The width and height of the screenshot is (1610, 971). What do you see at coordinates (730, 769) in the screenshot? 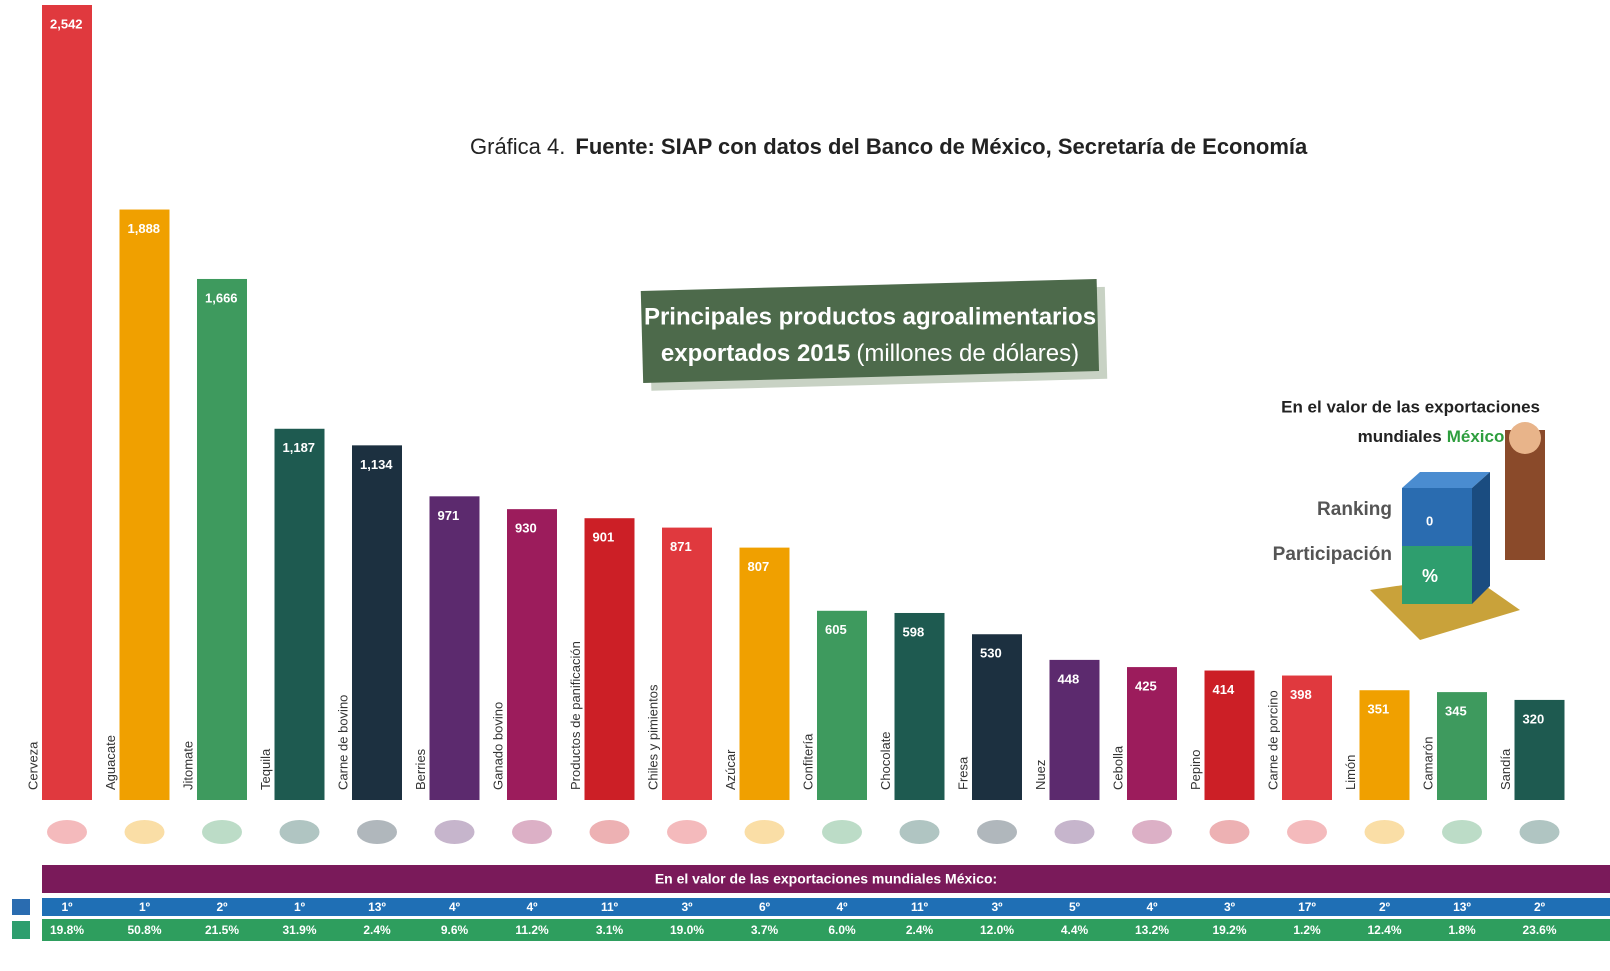
I see `category-label: Azúcar` at bounding box center [730, 769].